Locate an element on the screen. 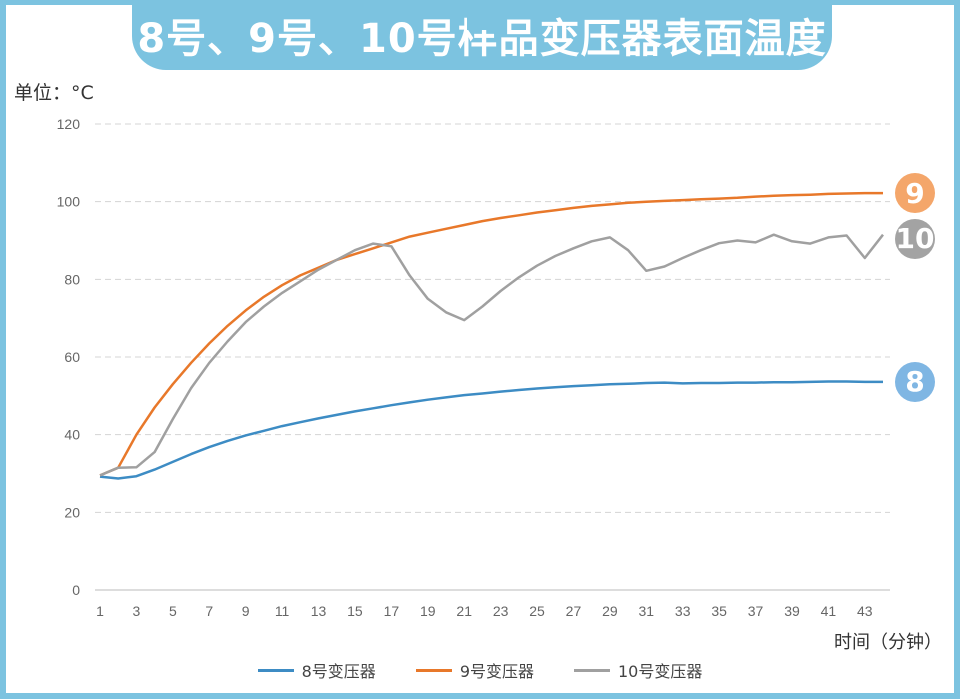  y-tick-label: 80 is located at coordinates (72, 279).